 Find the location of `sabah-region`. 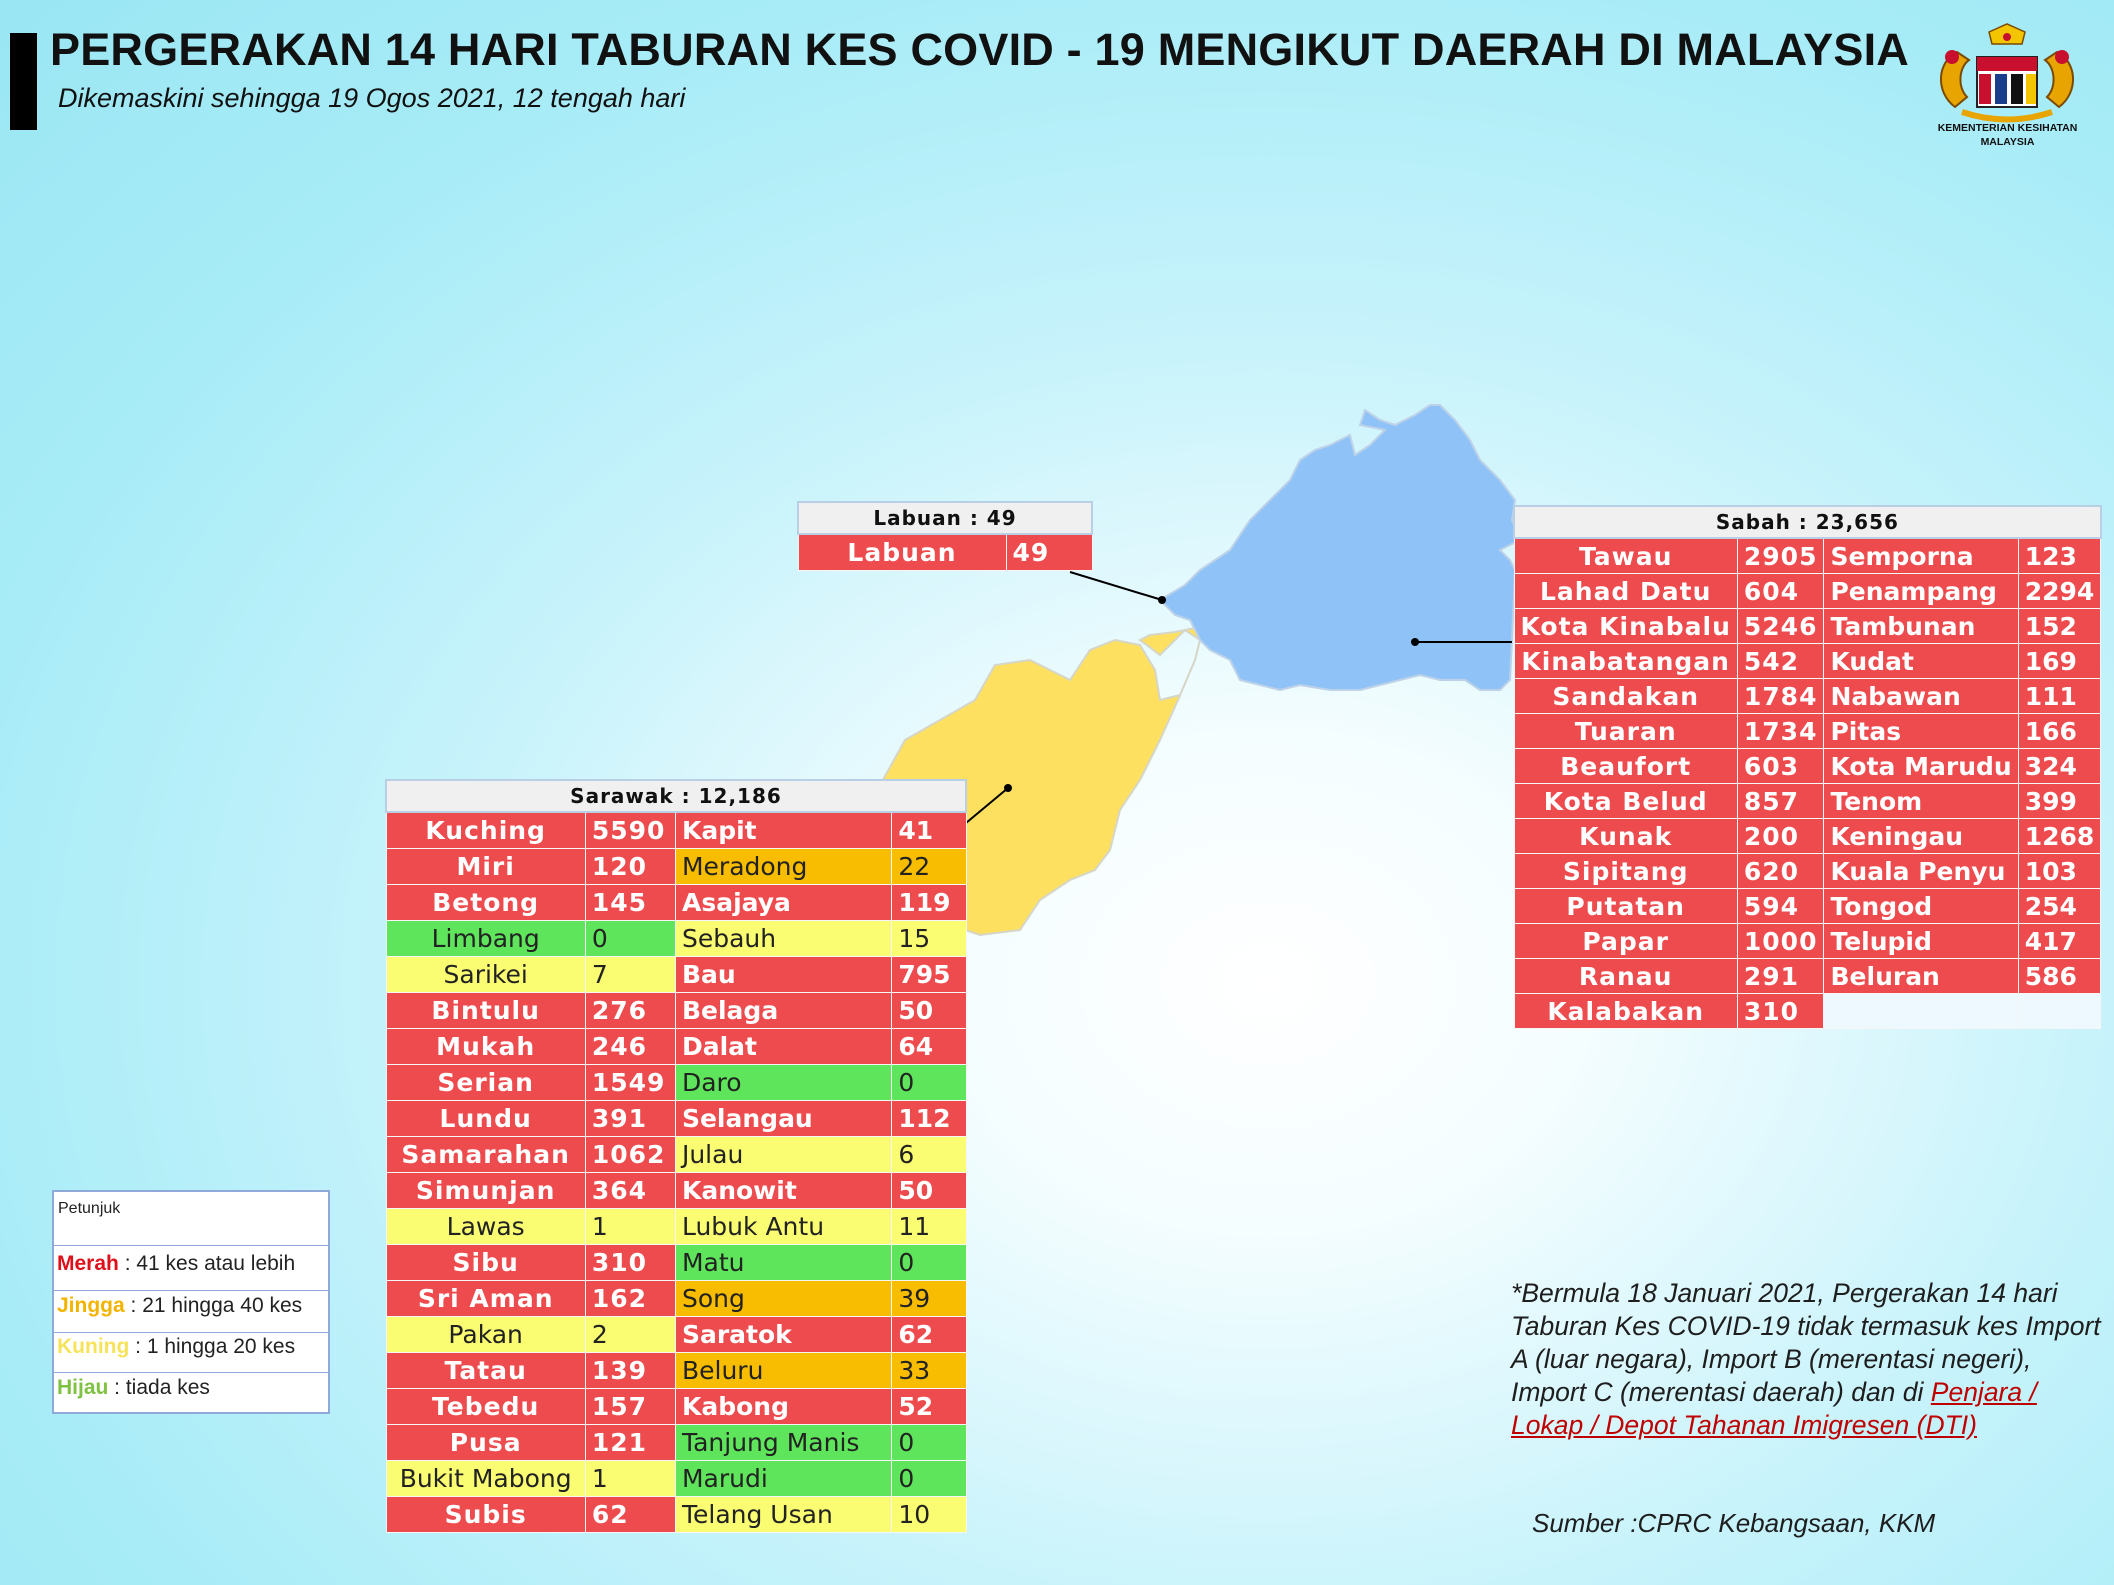

sabah-region is located at coordinates (1340, 548).